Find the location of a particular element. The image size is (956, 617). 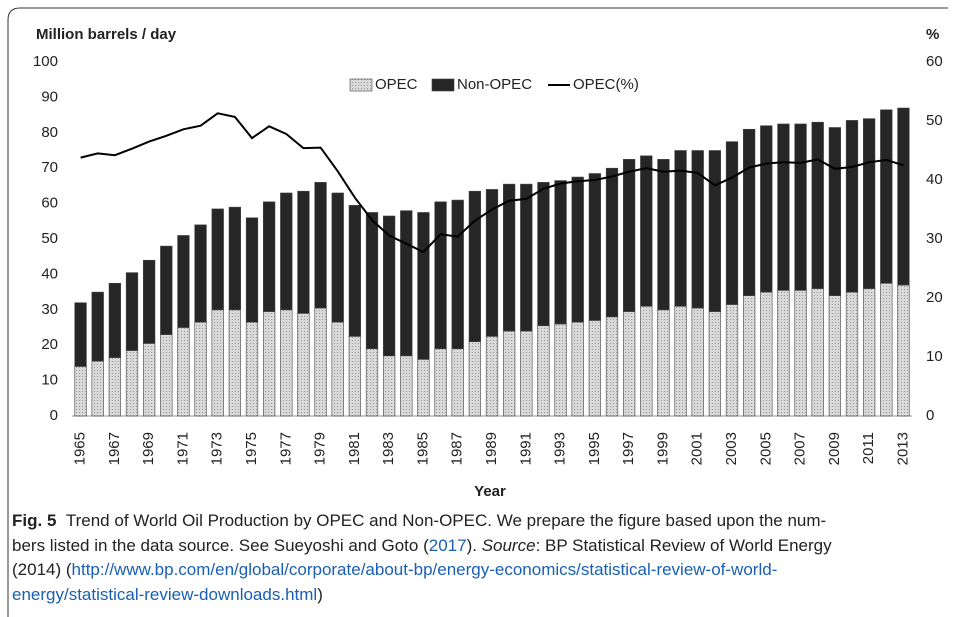

x-tick-label: 2003 is located at coordinates (731, 448).